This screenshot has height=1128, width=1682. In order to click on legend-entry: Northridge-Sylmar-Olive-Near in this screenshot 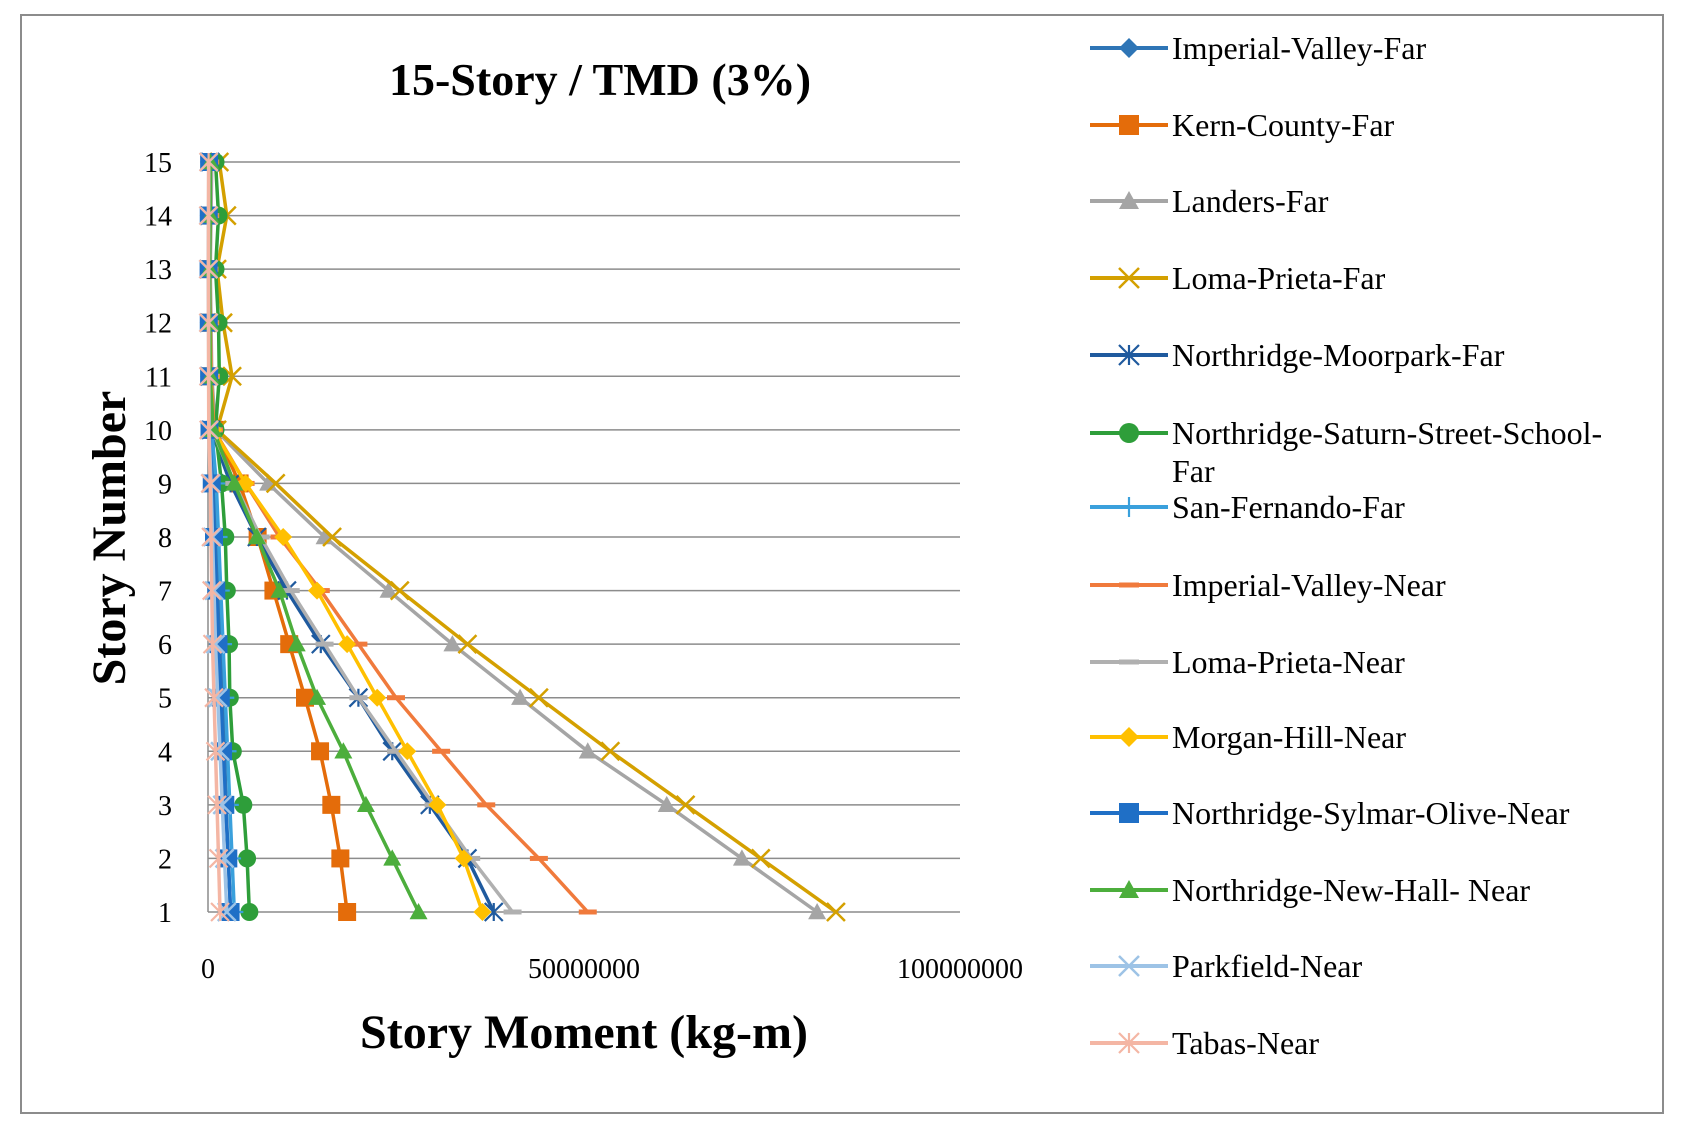, I will do `click(1330, 813)`.